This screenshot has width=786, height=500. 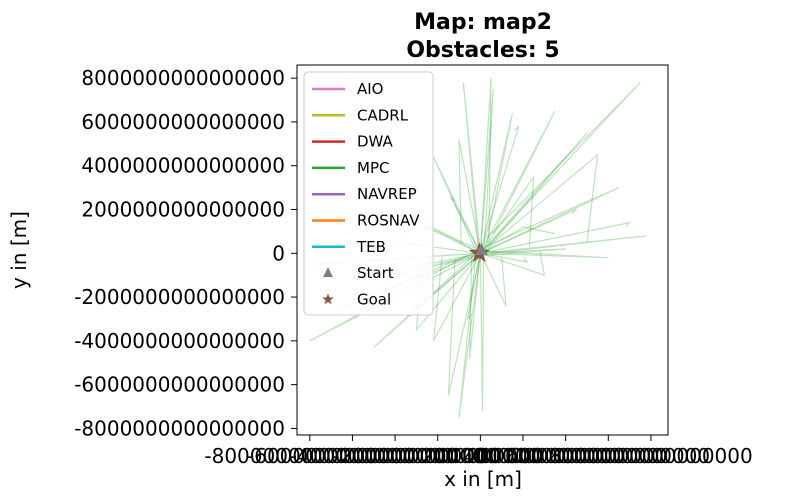 I want to click on chart-title-line-1: Map: map2, so click(x=483, y=22).